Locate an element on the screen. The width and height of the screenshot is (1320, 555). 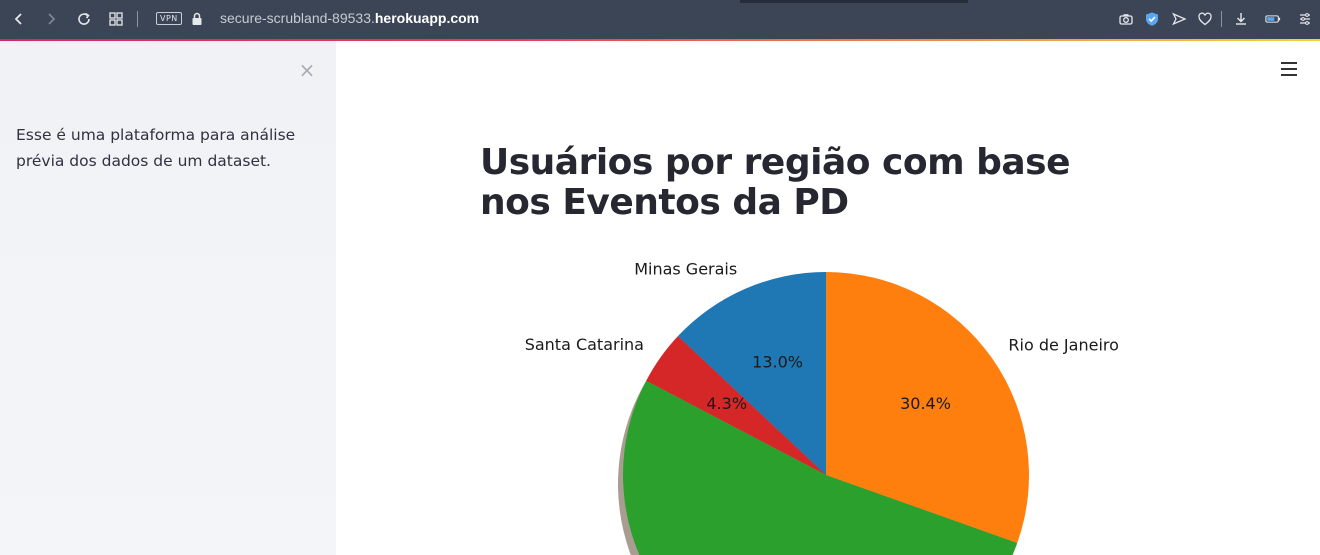
pie-percent-label: 30.4% is located at coordinates (925, 403).